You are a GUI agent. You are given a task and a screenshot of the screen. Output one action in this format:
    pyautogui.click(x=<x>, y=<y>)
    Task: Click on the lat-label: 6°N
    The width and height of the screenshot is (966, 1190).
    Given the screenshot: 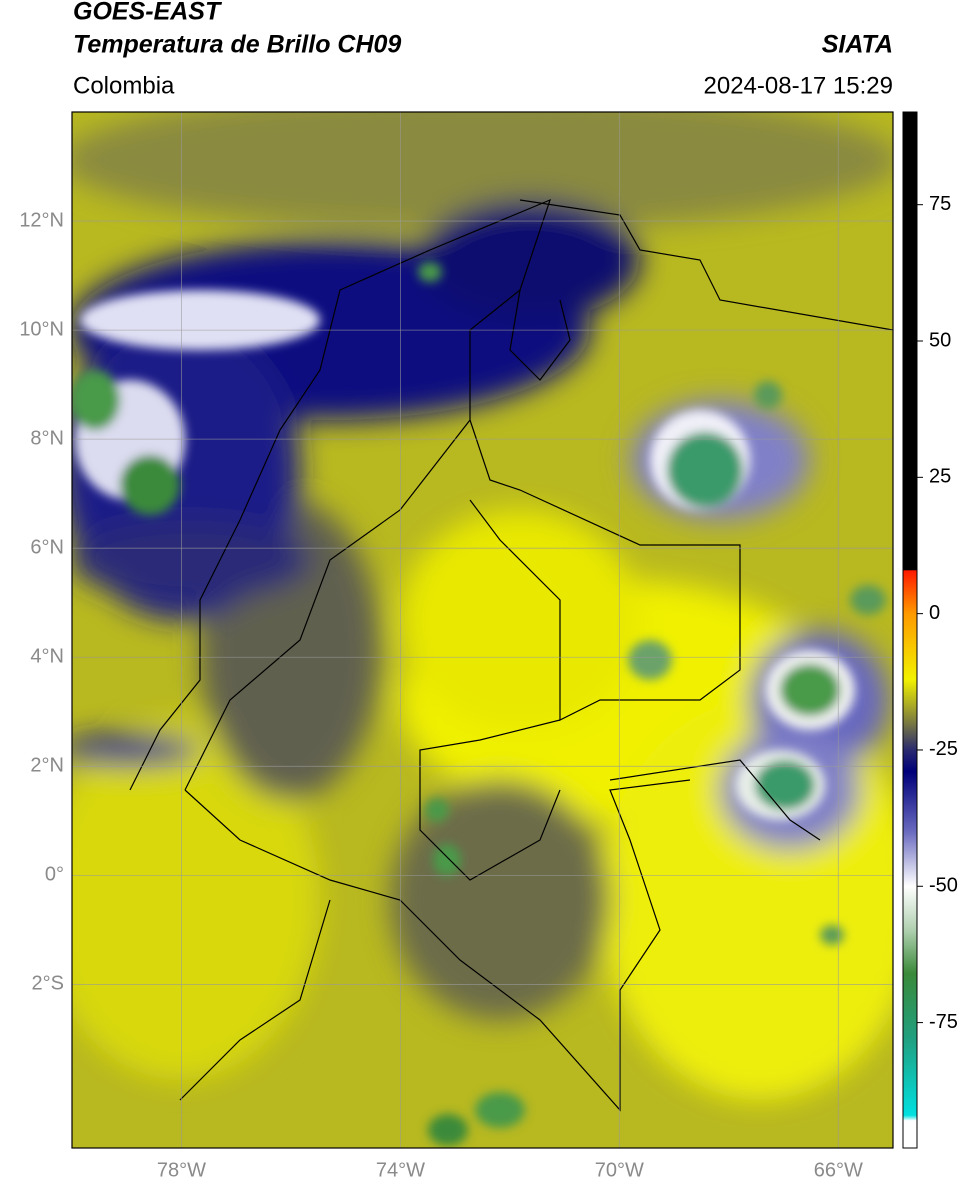 What is the action you would take?
    pyautogui.click(x=47, y=547)
    